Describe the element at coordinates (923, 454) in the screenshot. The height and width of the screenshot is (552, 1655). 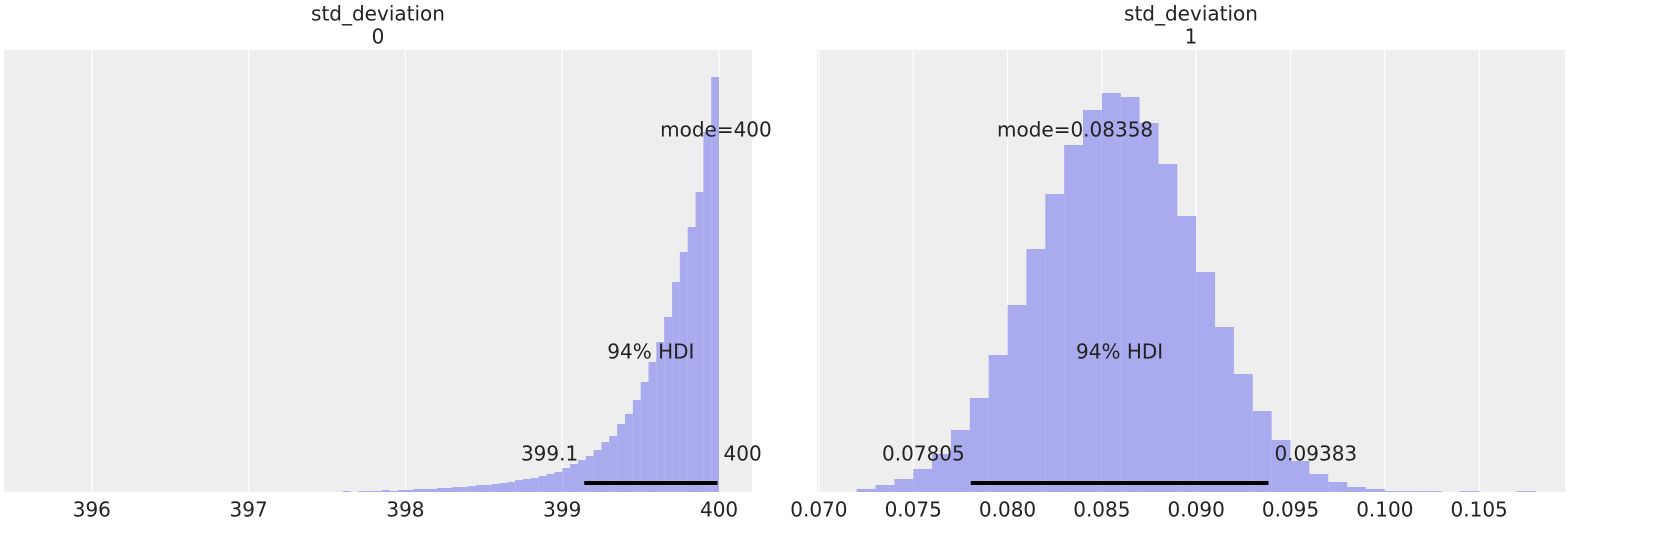
I see `hdi-low-label: 0.07805` at that location.